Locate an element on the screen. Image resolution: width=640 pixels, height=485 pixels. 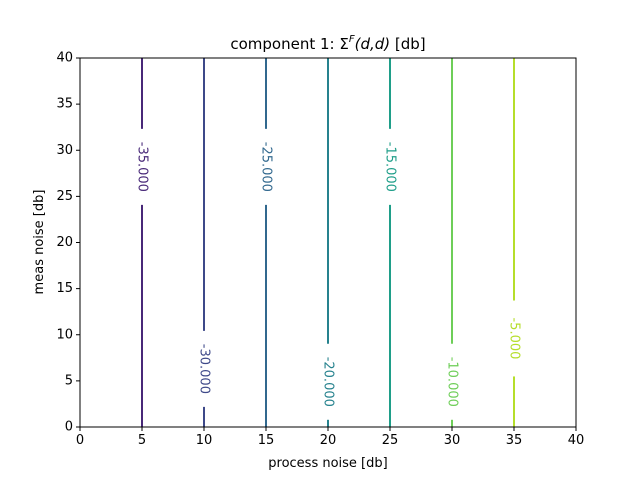
y-tick-label-3: 15 is located at coordinates (64, 288).